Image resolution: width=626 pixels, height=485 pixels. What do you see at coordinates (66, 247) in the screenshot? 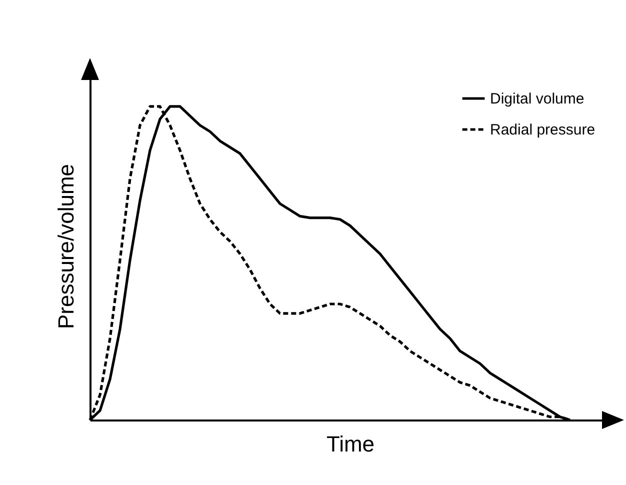
I see `y-axis-title: Pressure/volume` at bounding box center [66, 247].